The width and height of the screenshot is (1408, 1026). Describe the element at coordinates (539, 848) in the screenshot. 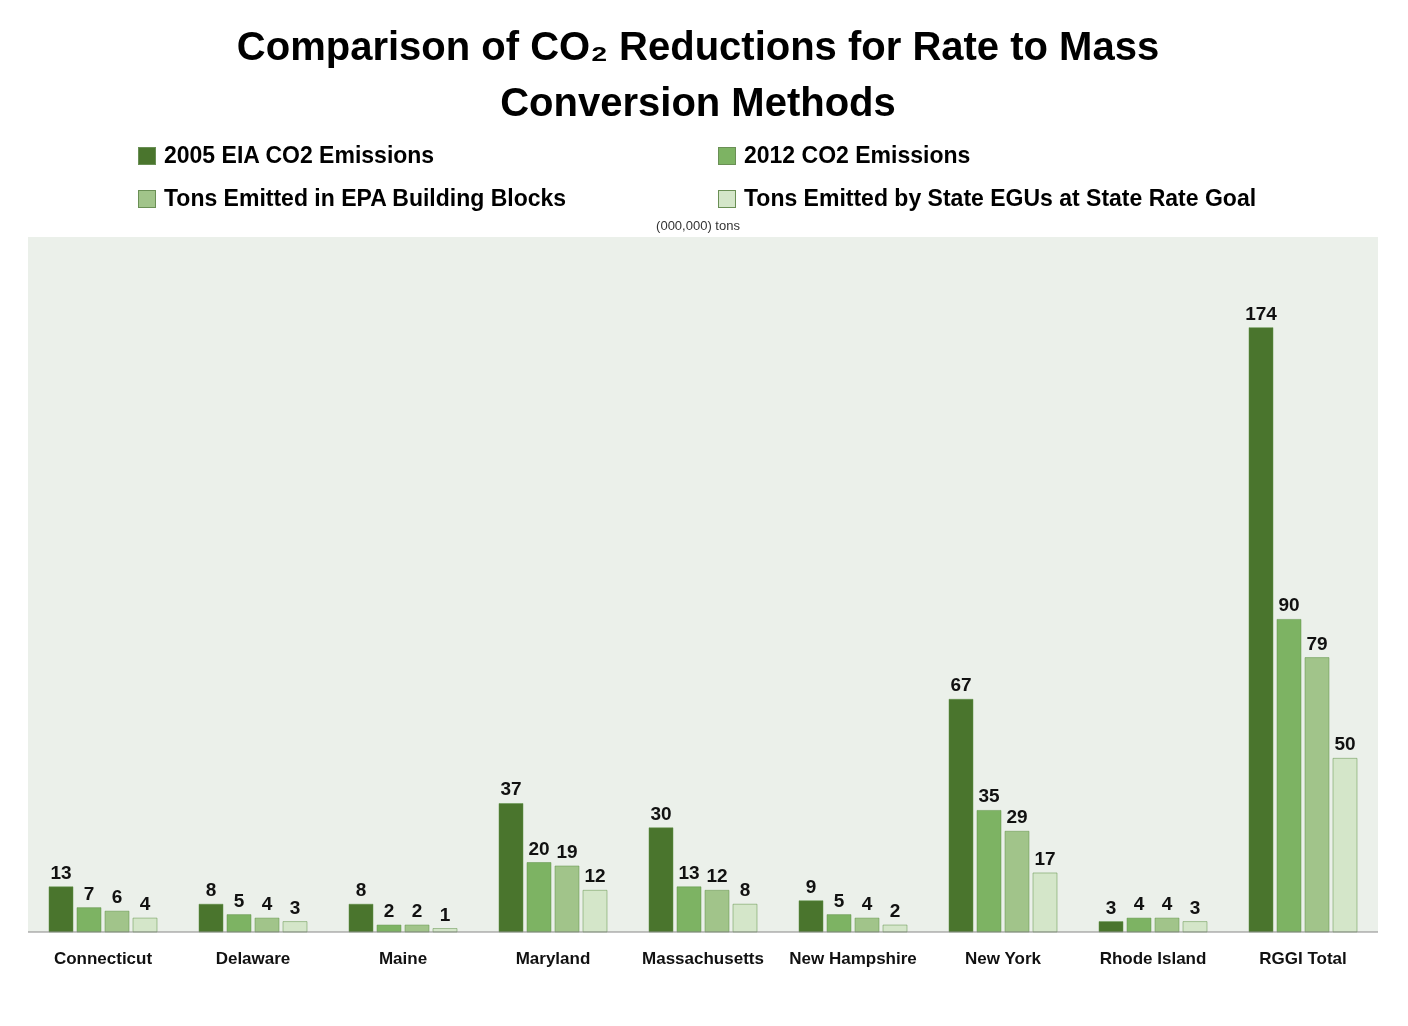

I see `data-label: 20` at that location.